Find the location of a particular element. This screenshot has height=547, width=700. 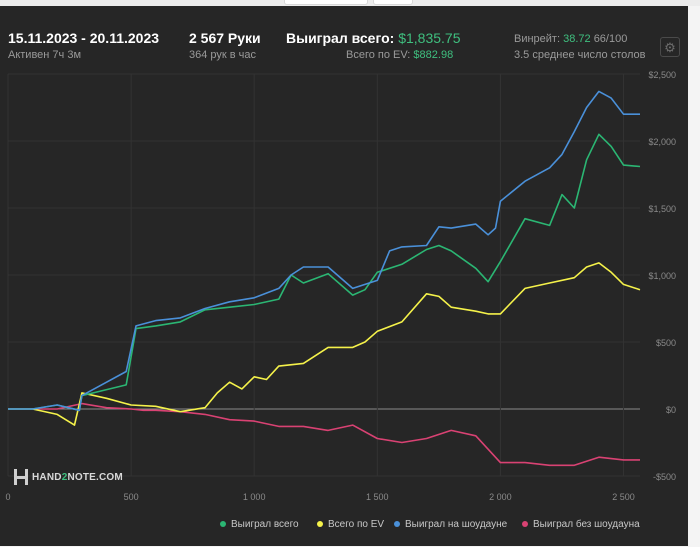

legend-label-non-showdown: Выиграл без шоудауна is located at coordinates (586, 524).